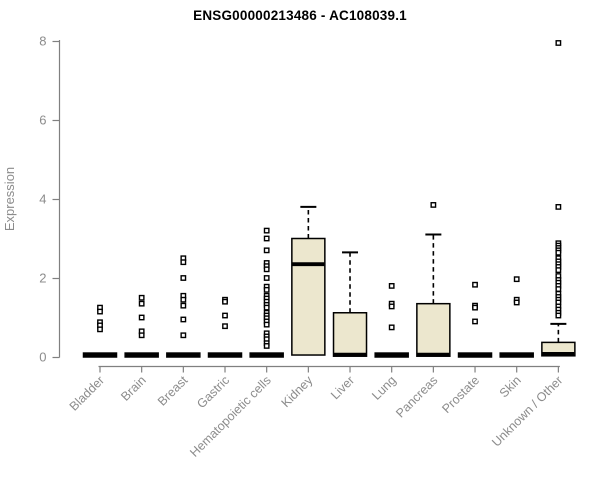  I want to click on y-tick-label: 2, so click(42, 278).